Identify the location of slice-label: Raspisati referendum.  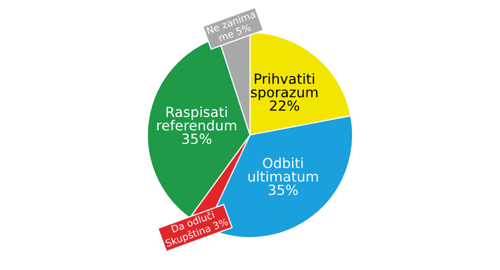
(196, 118).